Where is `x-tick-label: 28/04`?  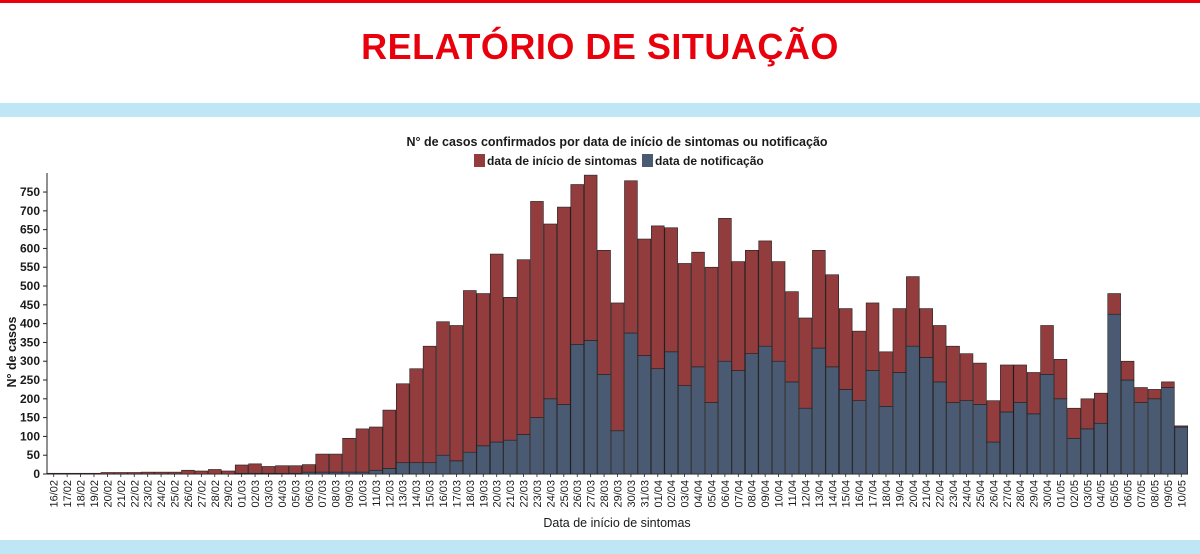 x-tick-label: 28/04 is located at coordinates (1021, 494).